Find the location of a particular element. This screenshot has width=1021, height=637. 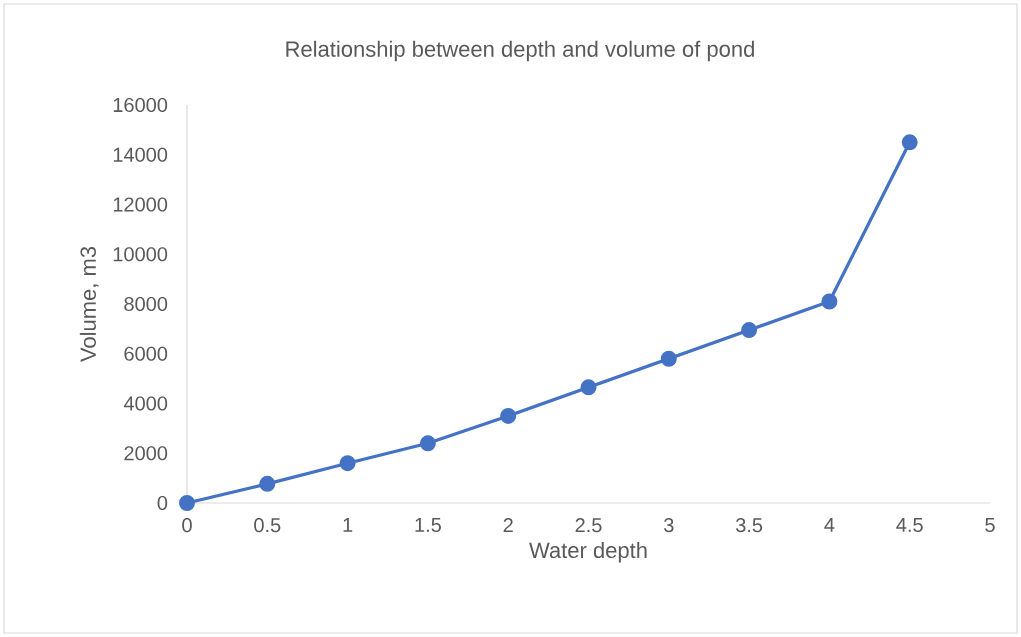

x-tick-label: 1 is located at coordinates (348, 525).